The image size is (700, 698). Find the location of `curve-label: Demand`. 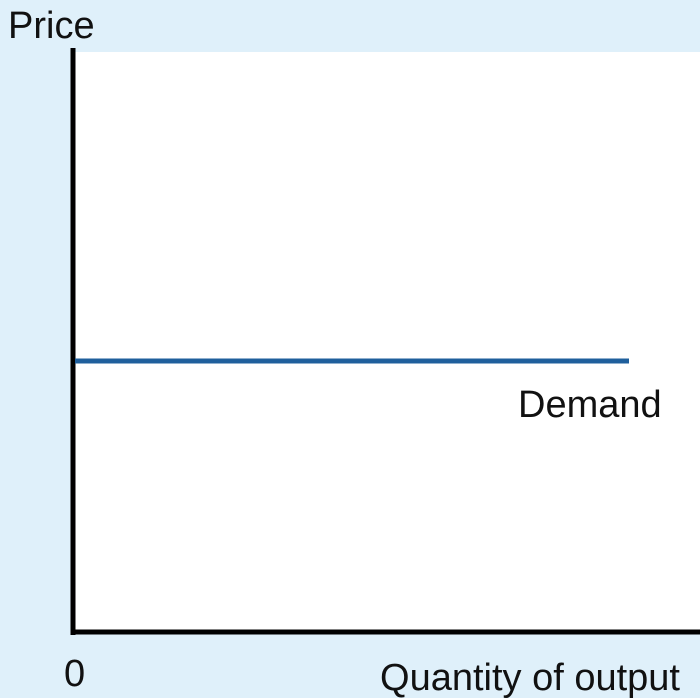

curve-label: Demand is located at coordinates (590, 405).